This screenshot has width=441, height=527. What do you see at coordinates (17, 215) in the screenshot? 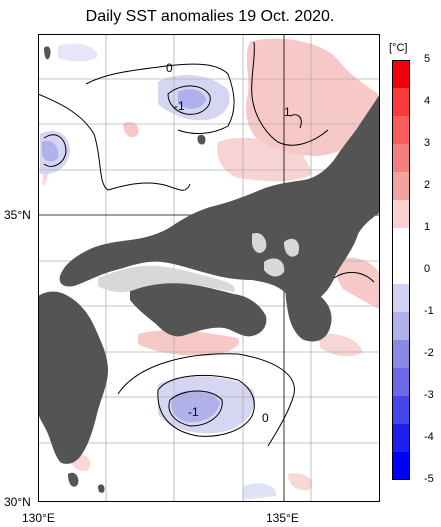
I see `lat-label-35n: 35°N` at bounding box center [17, 215].